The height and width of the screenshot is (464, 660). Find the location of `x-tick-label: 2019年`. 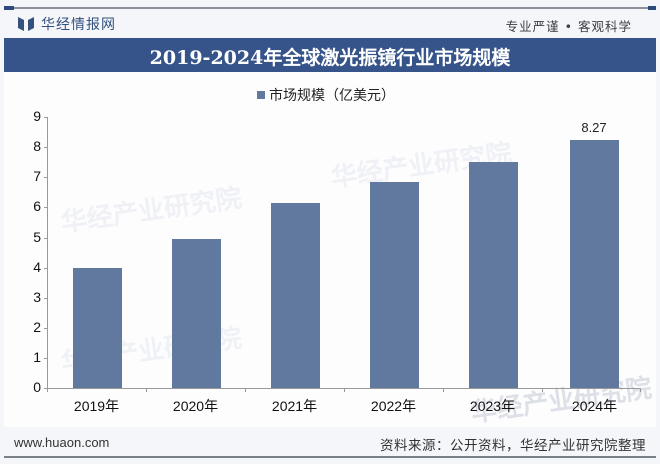

x-tick-label: 2019年 is located at coordinates (96, 406).